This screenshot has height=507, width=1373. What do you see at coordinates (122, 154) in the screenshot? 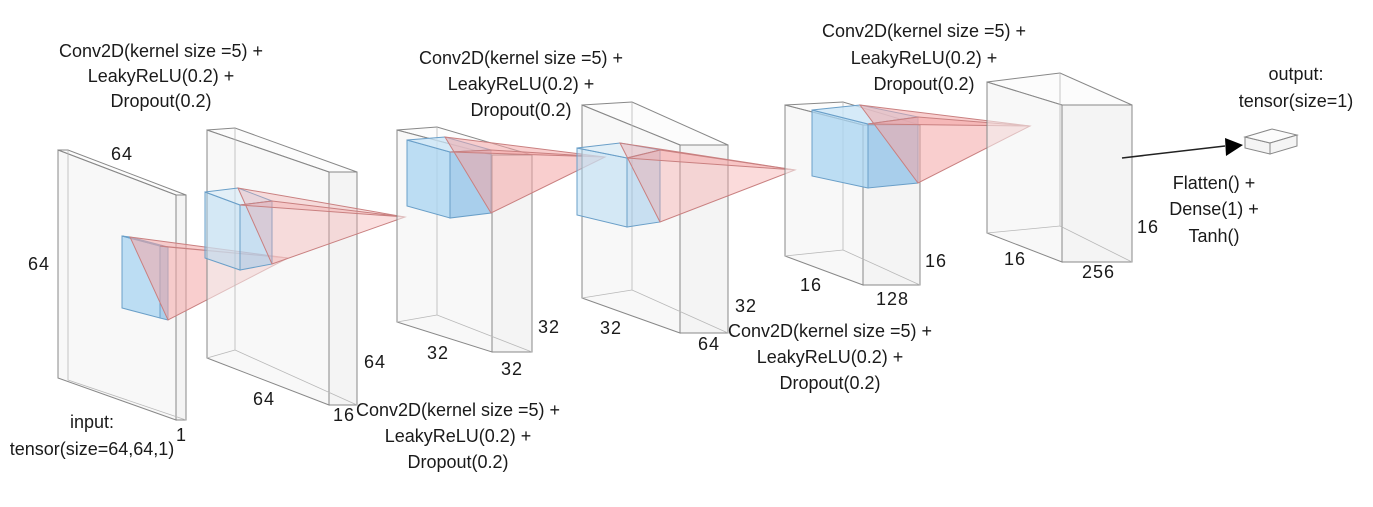
I see `input-width-label: 64` at bounding box center [122, 154].